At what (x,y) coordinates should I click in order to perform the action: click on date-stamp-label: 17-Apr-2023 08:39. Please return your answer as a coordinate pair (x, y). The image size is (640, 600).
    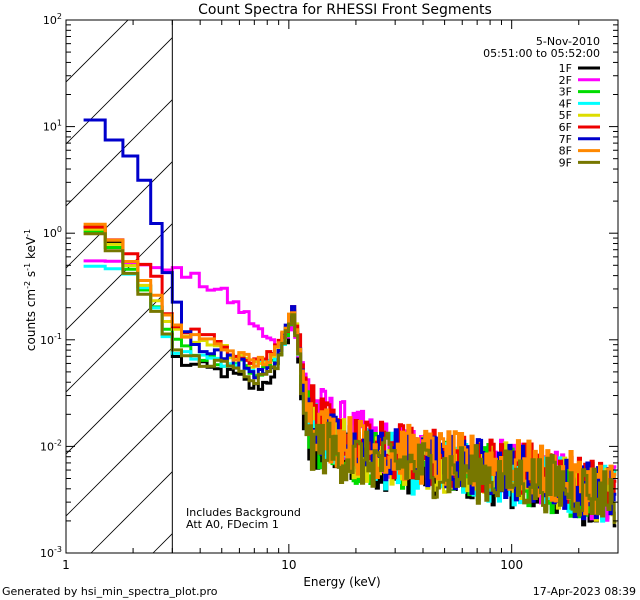
    Looking at the image, I should click on (584, 591).